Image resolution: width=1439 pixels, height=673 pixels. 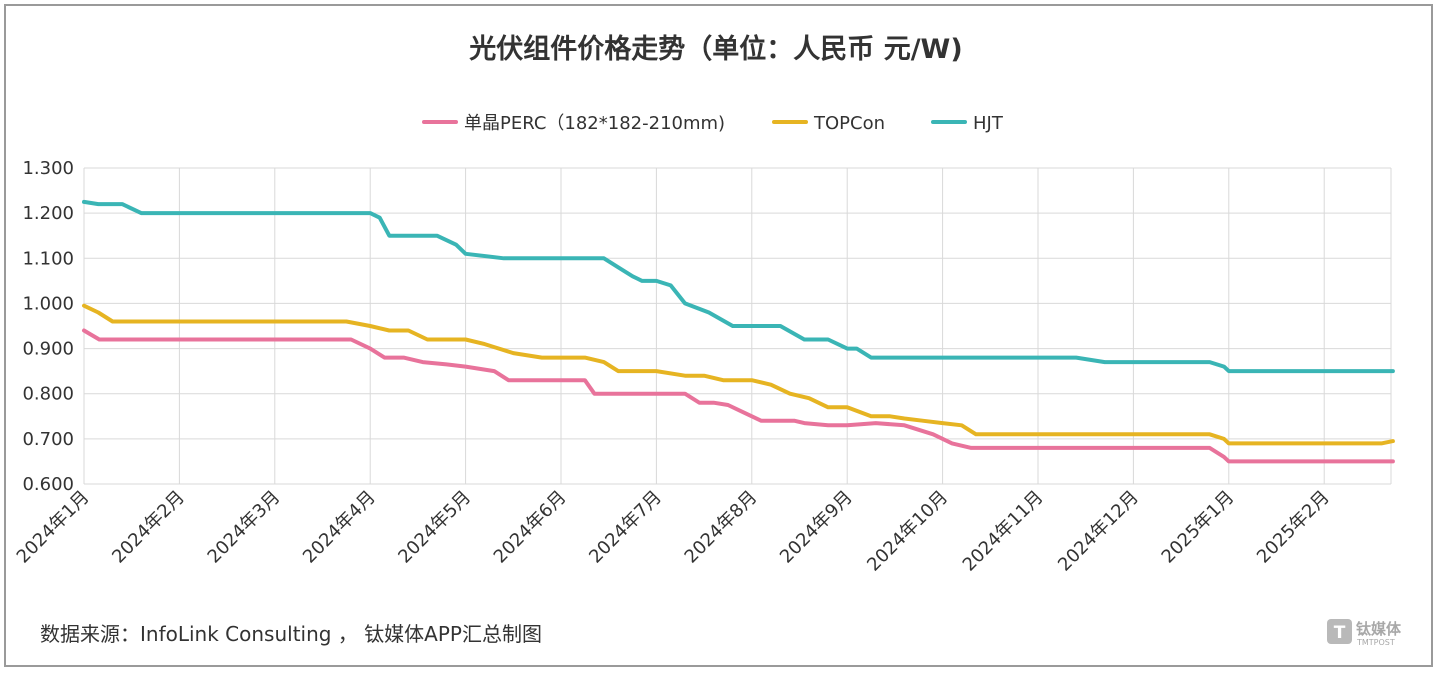 What do you see at coordinates (907, 531) in the screenshot?
I see `x-tick-label: 2024年10月` at bounding box center [907, 531].